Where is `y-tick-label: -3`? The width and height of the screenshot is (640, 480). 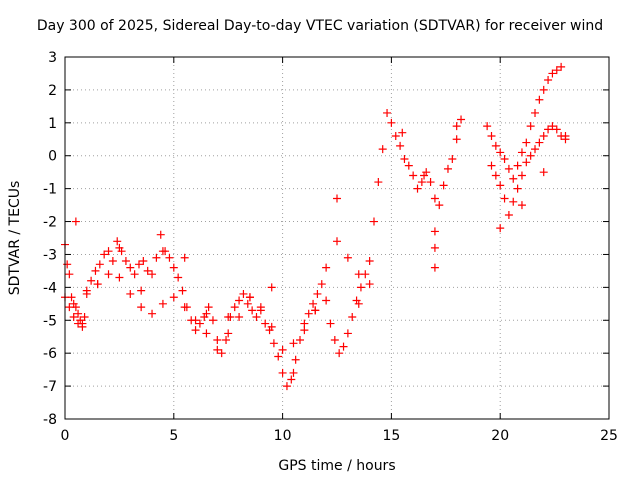 y-tick-label: -3 is located at coordinates (50, 255).